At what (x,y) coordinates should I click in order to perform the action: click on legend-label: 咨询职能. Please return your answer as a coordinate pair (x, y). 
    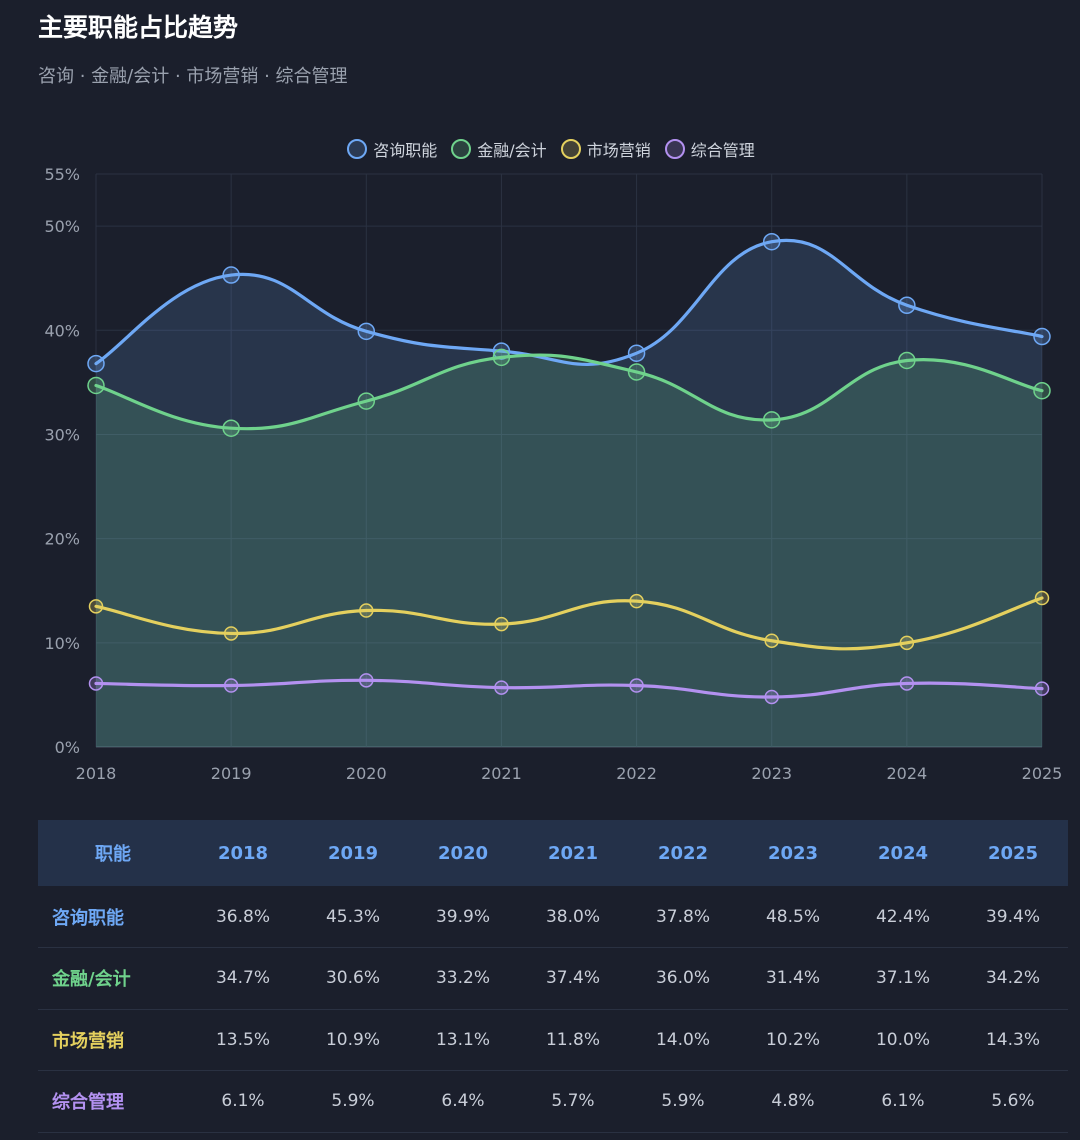
    Looking at the image, I should click on (405, 150).